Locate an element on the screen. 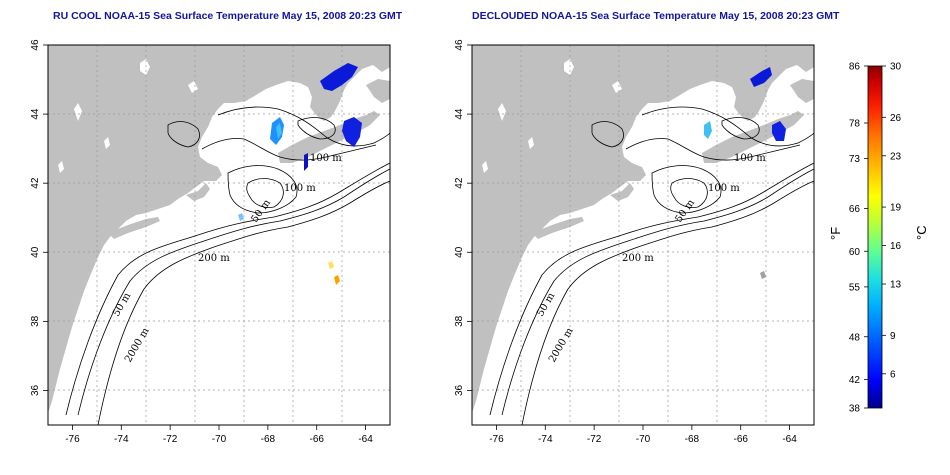  fahrenheit-tick-label: 38 is located at coordinates (855, 409).